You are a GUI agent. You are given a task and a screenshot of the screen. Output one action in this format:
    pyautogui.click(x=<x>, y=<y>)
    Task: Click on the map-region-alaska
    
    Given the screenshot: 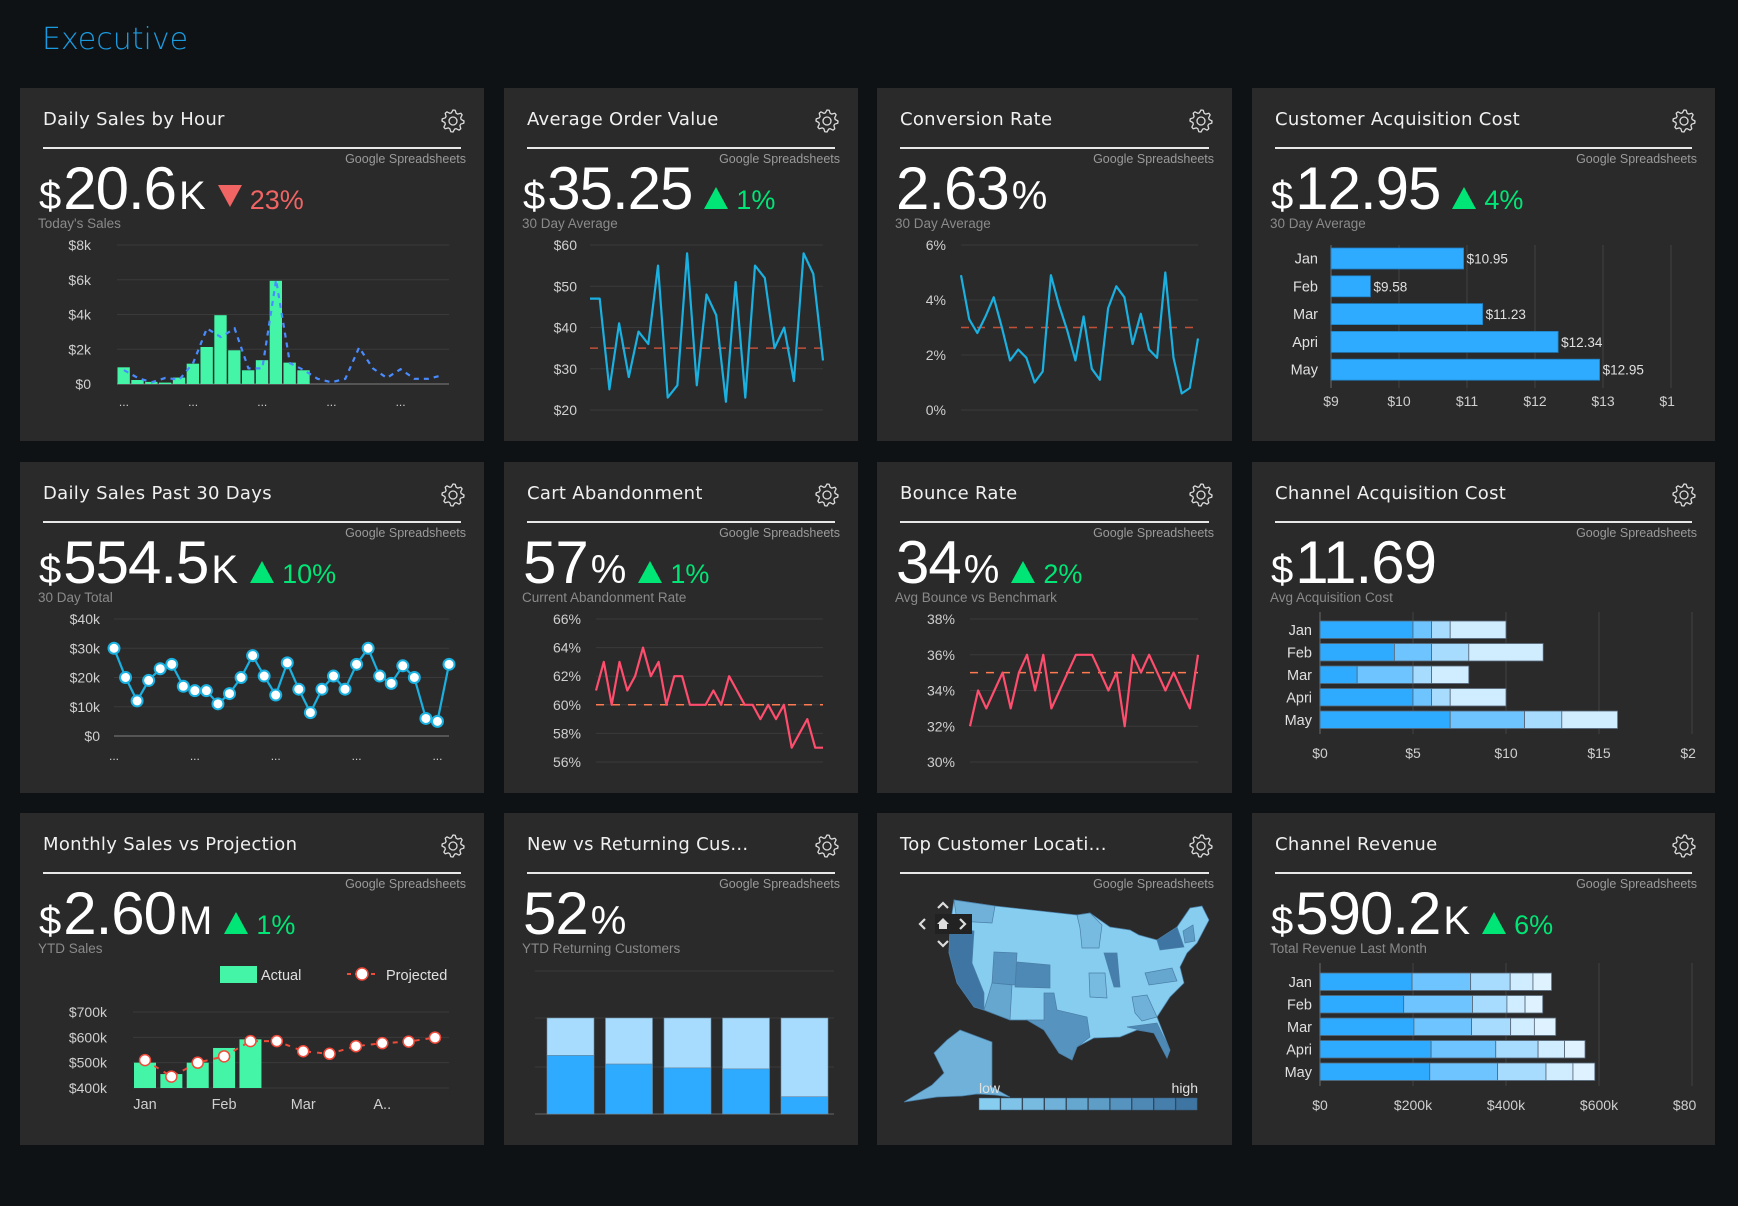 What is the action you would take?
    pyautogui.click(x=957, y=1066)
    